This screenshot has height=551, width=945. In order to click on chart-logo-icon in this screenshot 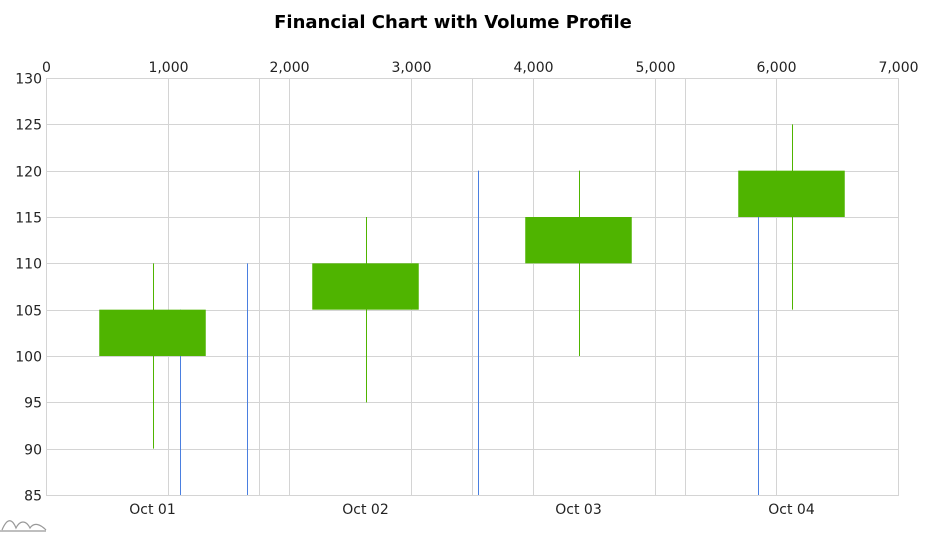, I will do `click(23, 526)`.